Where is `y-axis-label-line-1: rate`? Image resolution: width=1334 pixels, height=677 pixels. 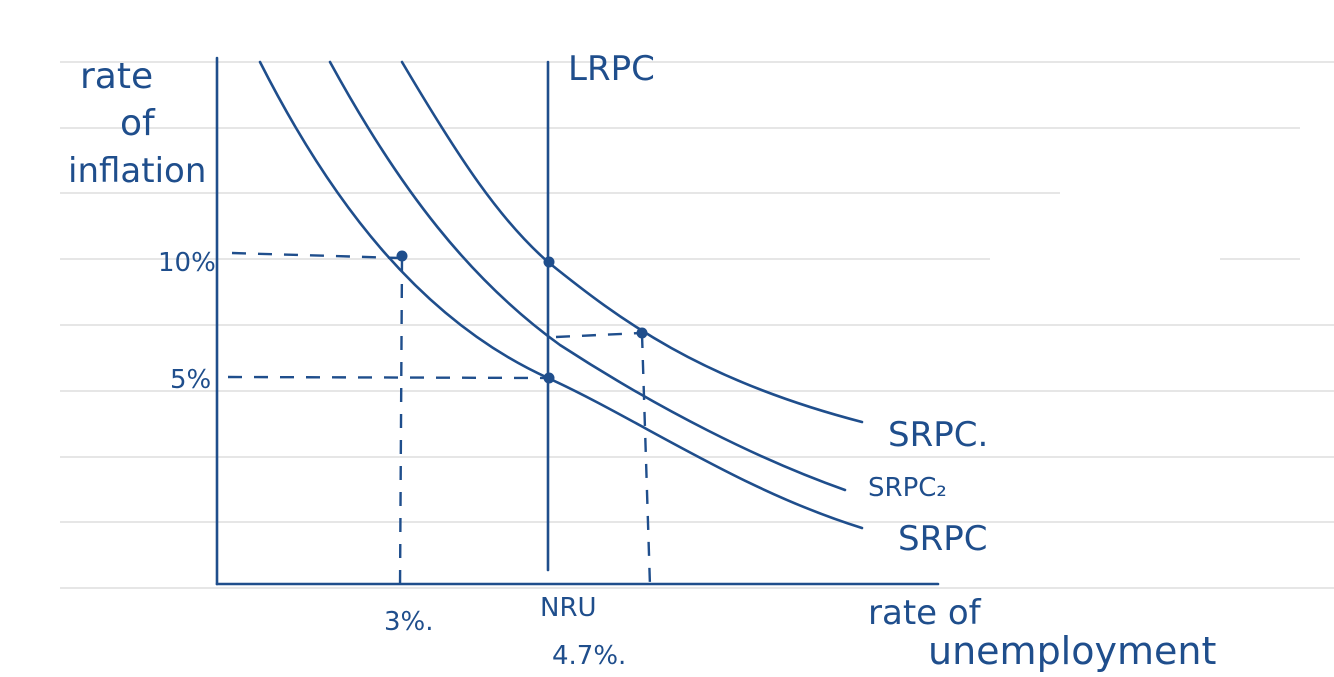 y-axis-label-line-1: rate is located at coordinates (116, 76).